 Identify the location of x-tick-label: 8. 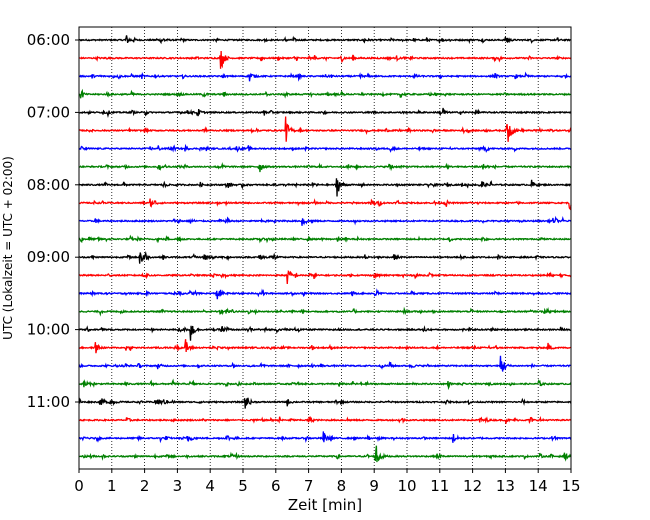
(342, 486).